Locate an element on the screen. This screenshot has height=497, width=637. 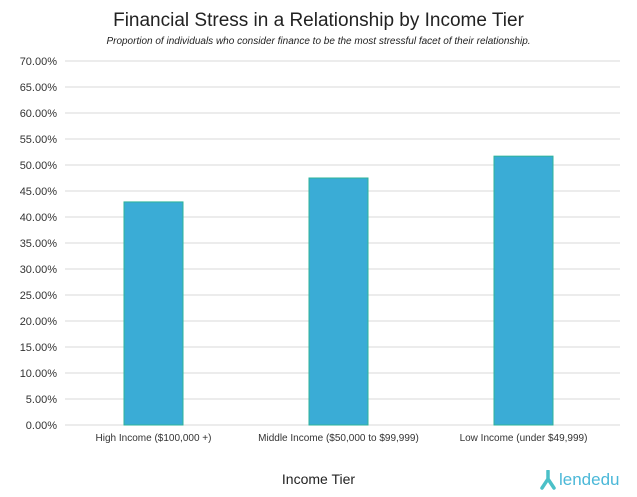
y-tick-label: 25.00% is located at coordinates (39, 296).